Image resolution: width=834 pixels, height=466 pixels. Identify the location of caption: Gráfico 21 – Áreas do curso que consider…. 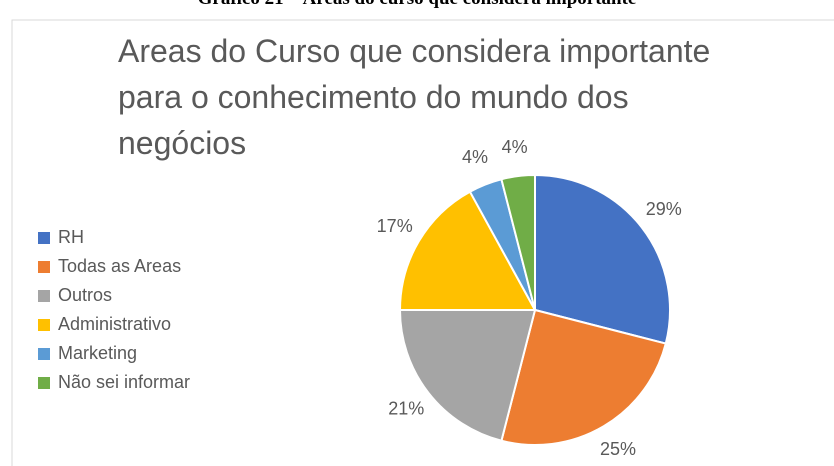
(417, 5).